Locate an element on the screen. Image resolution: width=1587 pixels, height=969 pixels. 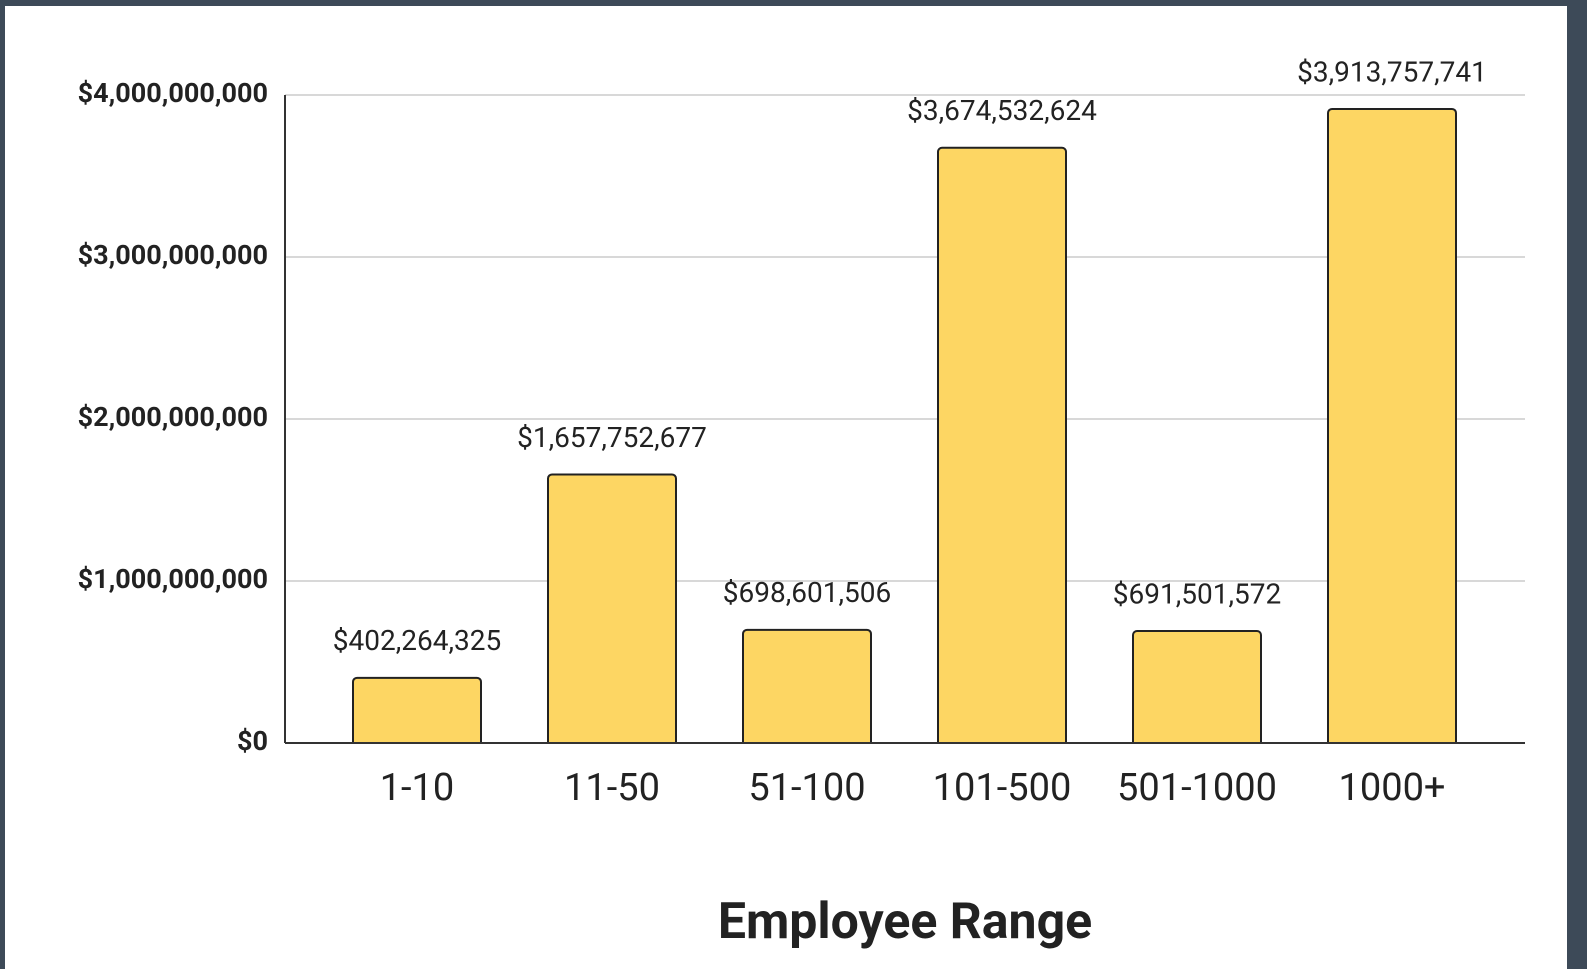
y-tick-label: $0 is located at coordinates (252, 741).